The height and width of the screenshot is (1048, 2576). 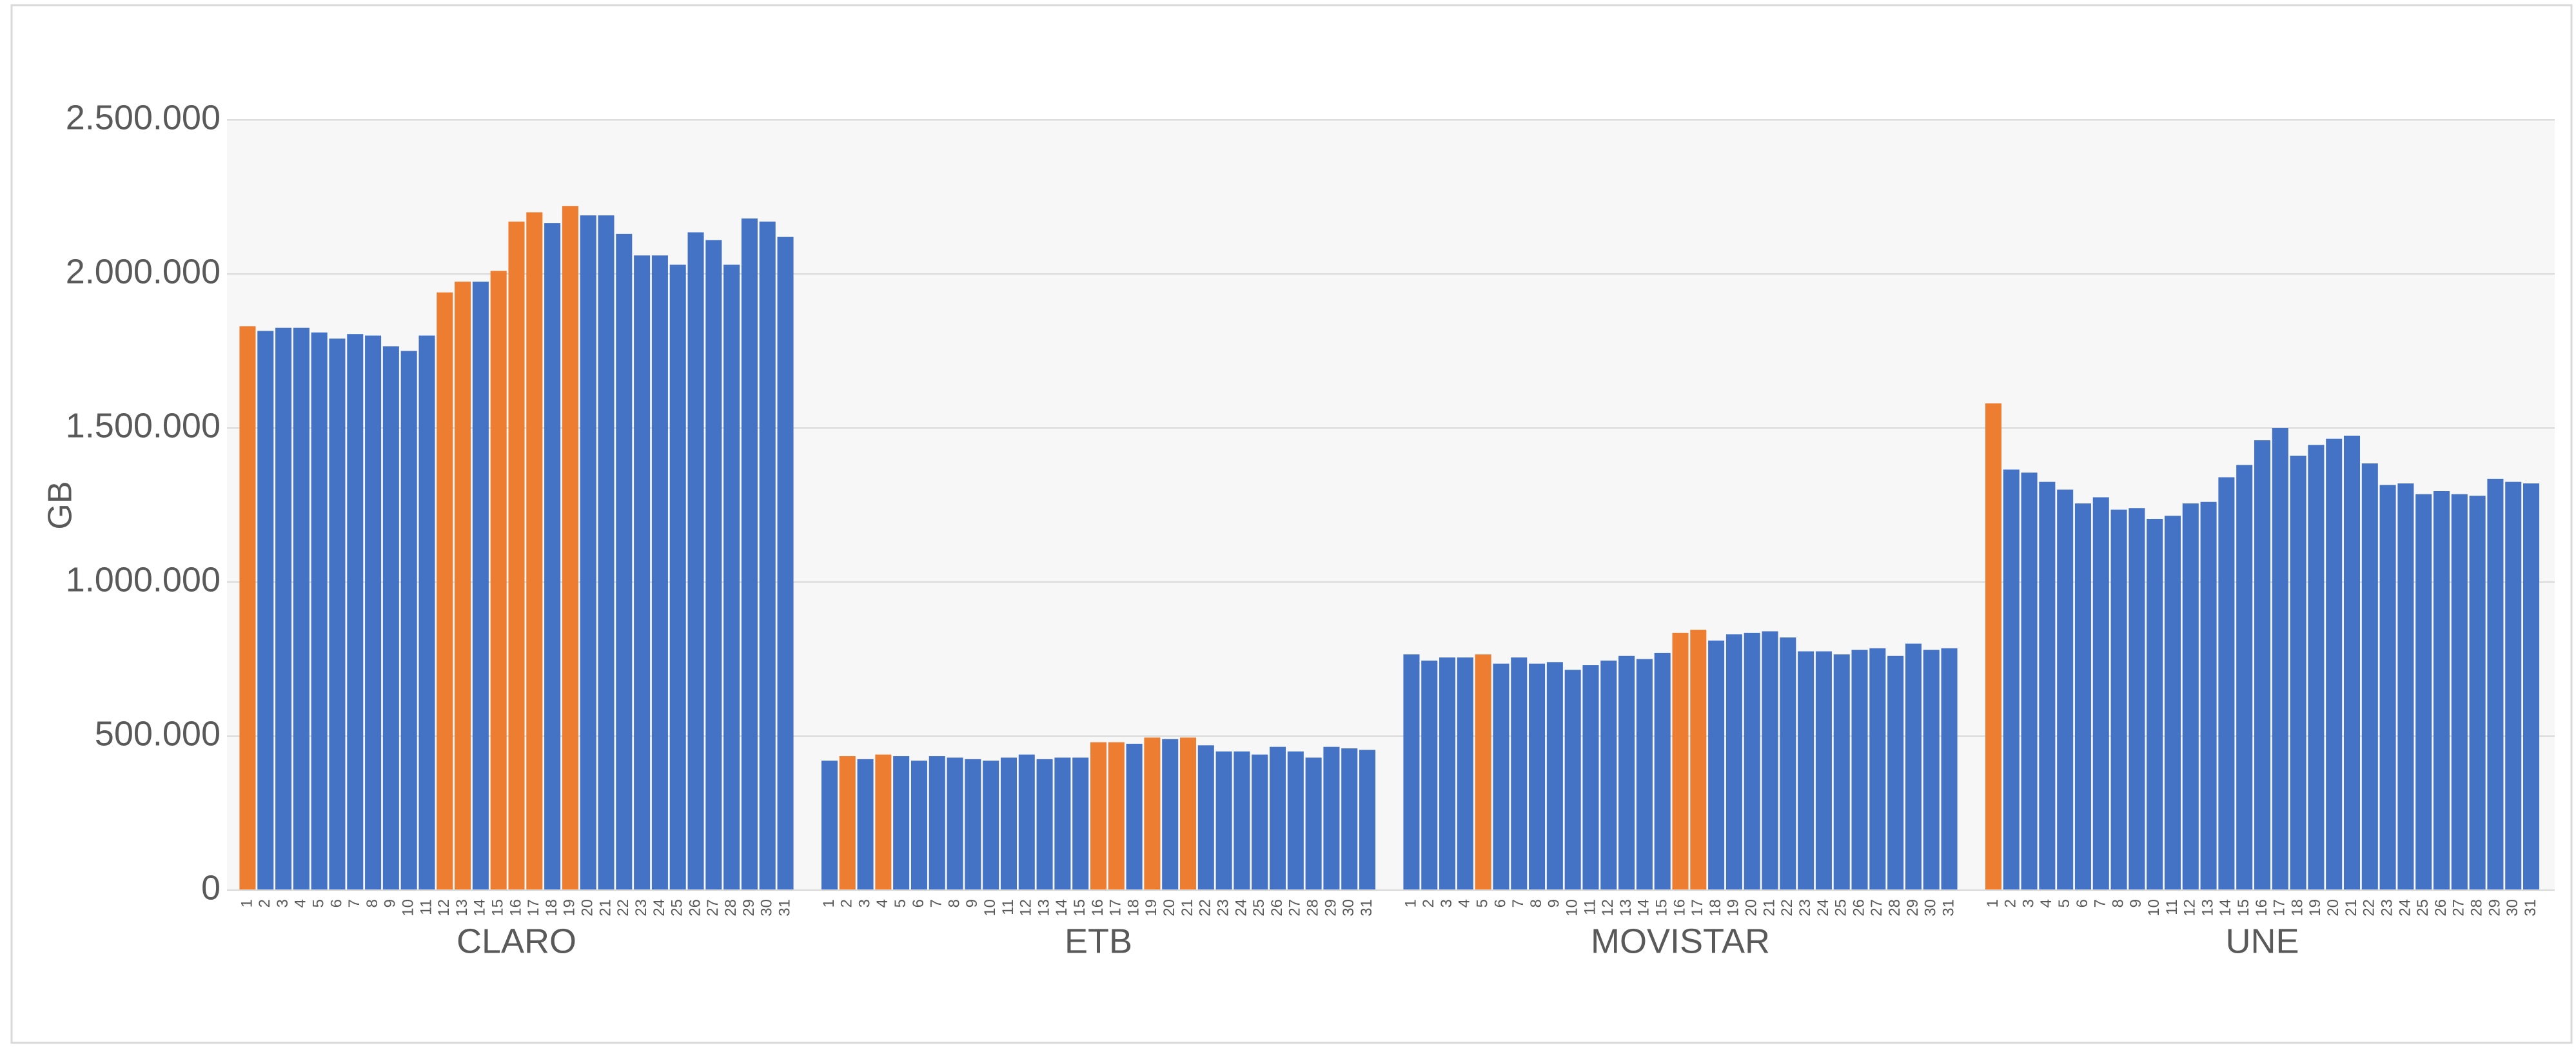 I want to click on x-tick-label: 1, so click(x=1992, y=903).